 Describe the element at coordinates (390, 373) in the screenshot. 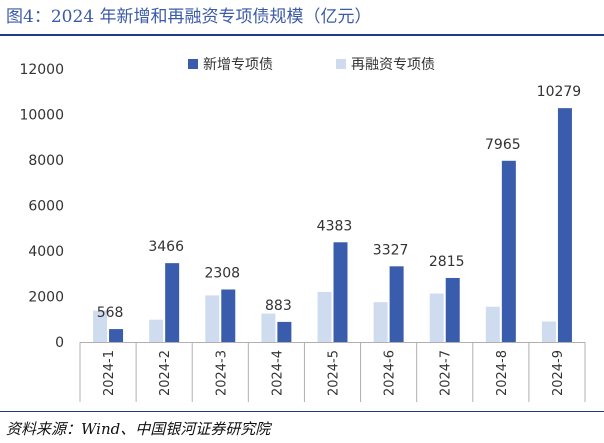

I see `x-tick-label: 2024-6` at that location.